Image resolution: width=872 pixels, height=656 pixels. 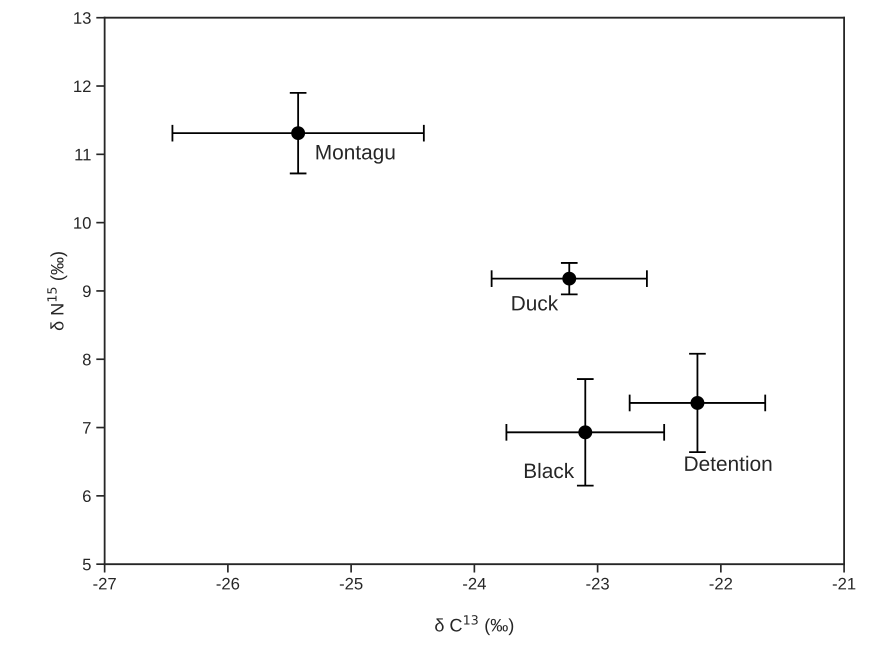 What do you see at coordinates (549, 470) in the screenshot?
I see `annotation: Black` at bounding box center [549, 470].